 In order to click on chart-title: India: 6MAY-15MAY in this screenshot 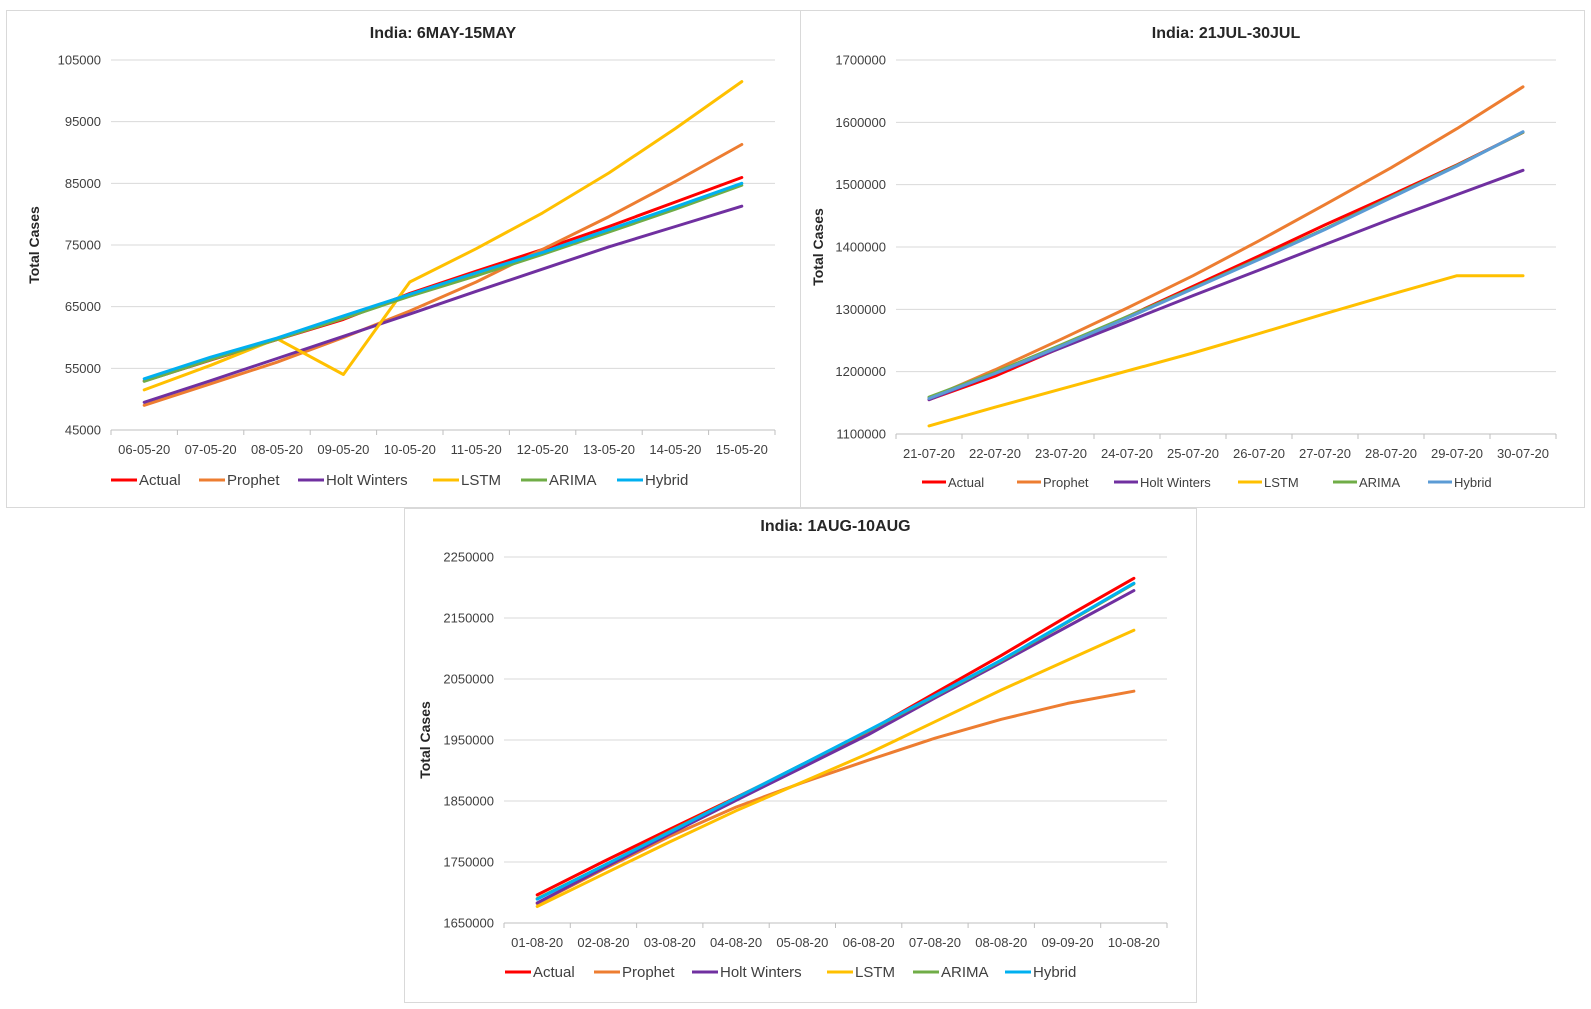, I will do `click(443, 33)`.